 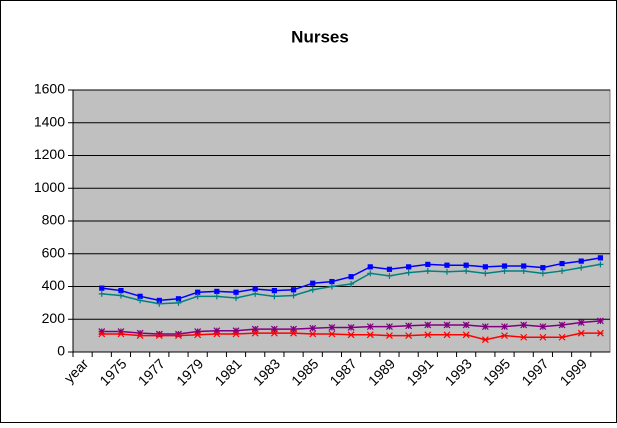 I want to click on y-tick-label: 600, so click(x=54, y=252).